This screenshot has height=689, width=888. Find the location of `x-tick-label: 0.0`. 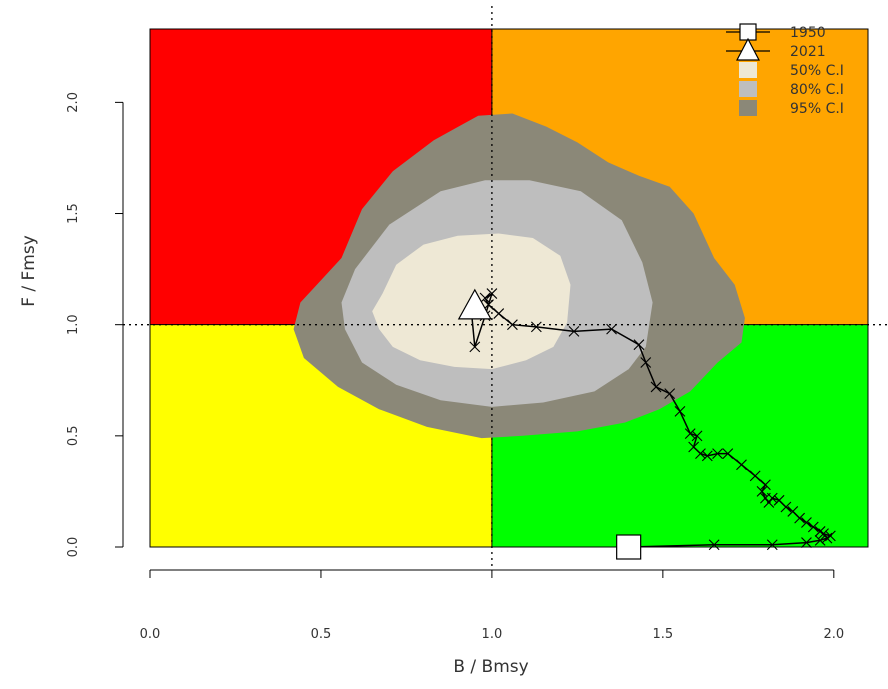

x-tick-label: 0.0 is located at coordinates (150, 634).